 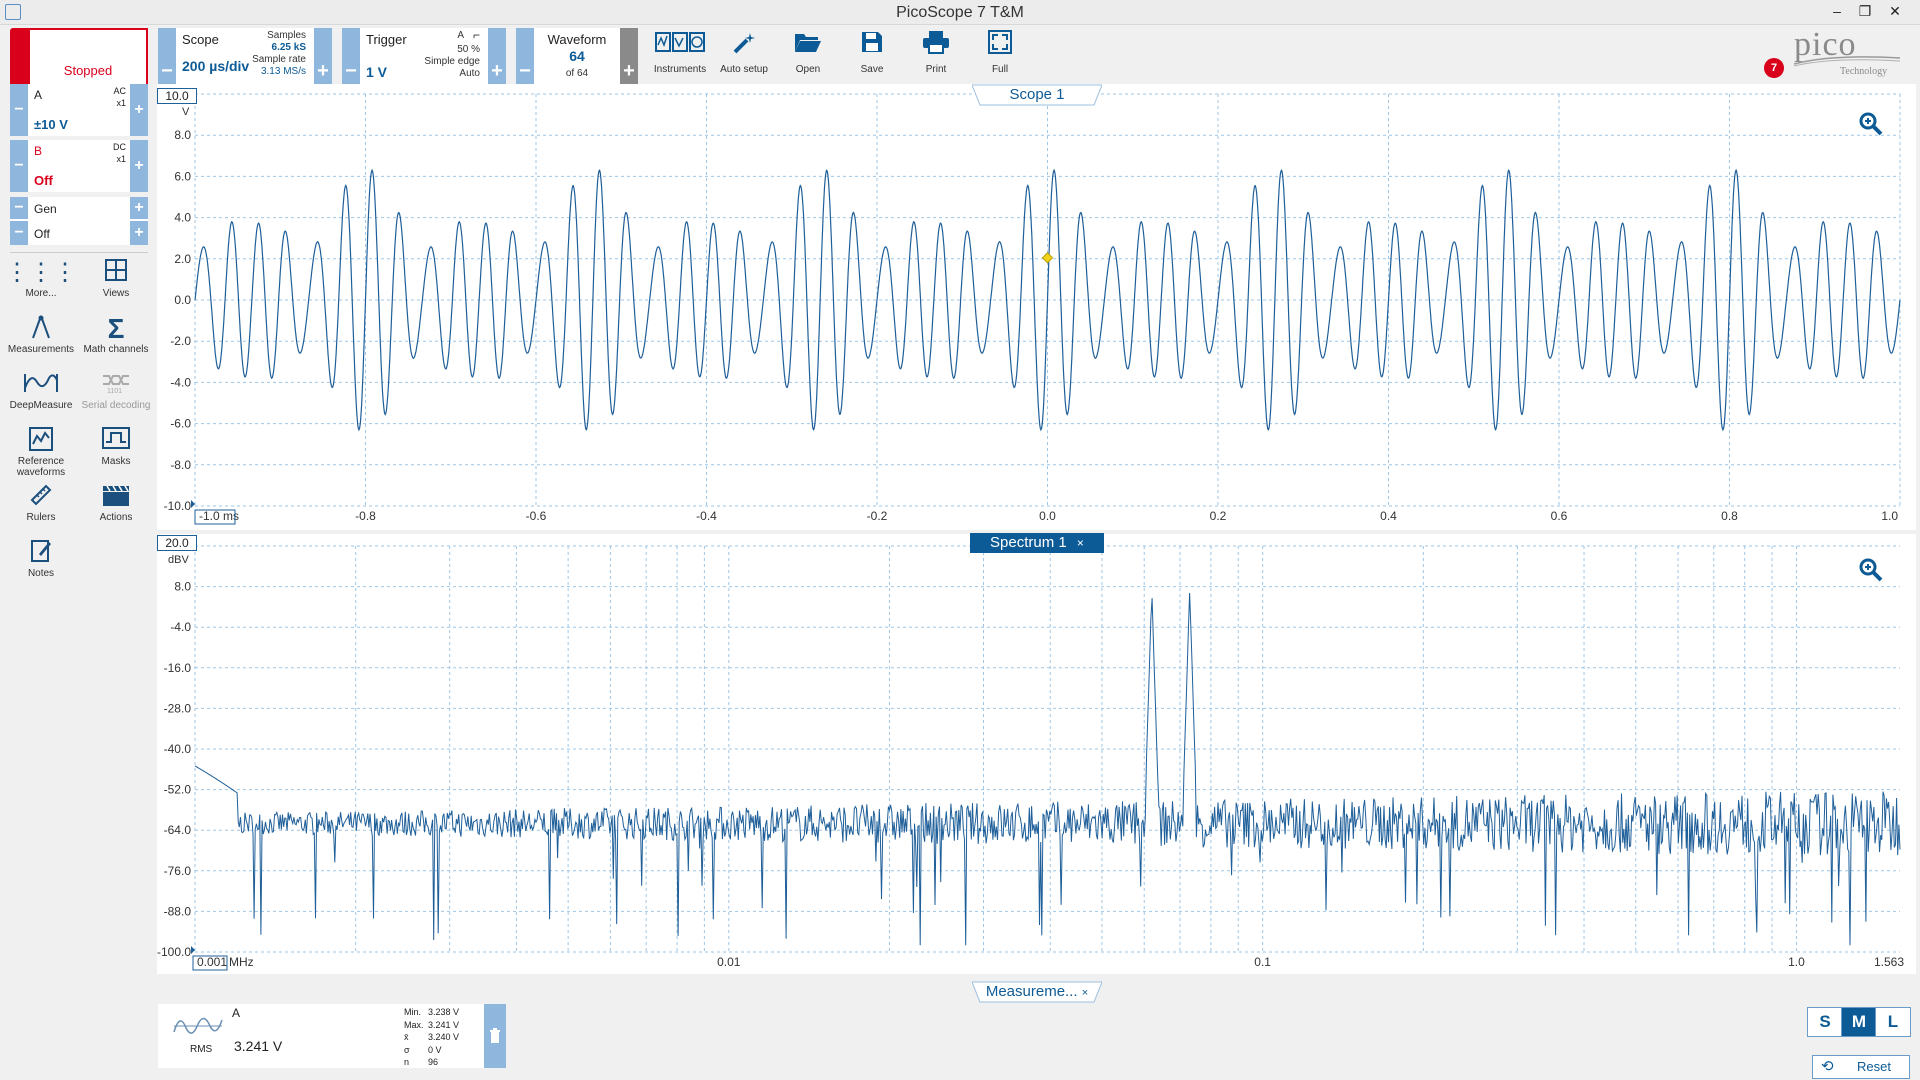 What do you see at coordinates (495, 1036) in the screenshot?
I see `delete-measurement-button` at bounding box center [495, 1036].